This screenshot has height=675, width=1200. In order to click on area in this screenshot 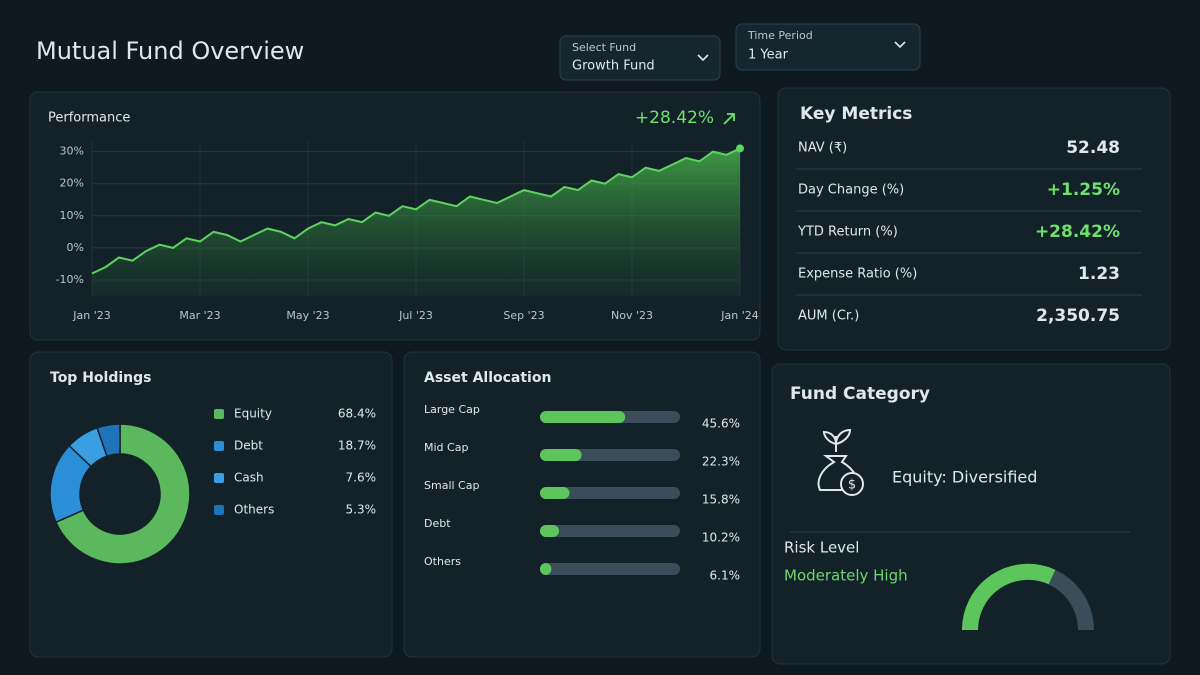, I will do `click(416, 222)`.